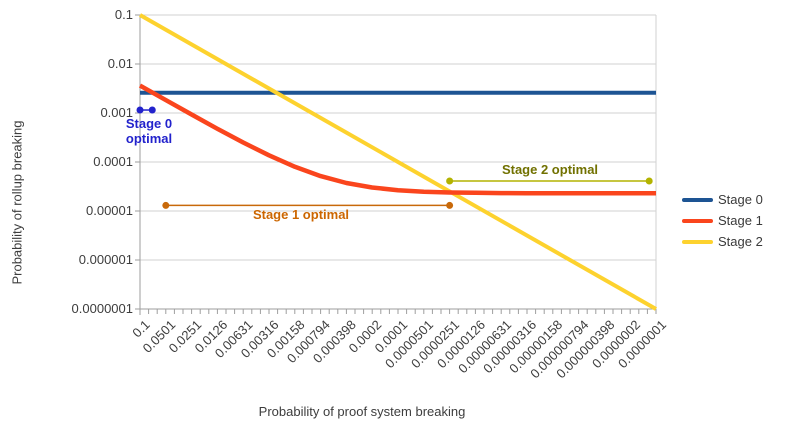 This screenshot has height=443, width=787. Describe the element at coordinates (123, 14) in the screenshot. I see `y-tick-label: 0.1` at that location.